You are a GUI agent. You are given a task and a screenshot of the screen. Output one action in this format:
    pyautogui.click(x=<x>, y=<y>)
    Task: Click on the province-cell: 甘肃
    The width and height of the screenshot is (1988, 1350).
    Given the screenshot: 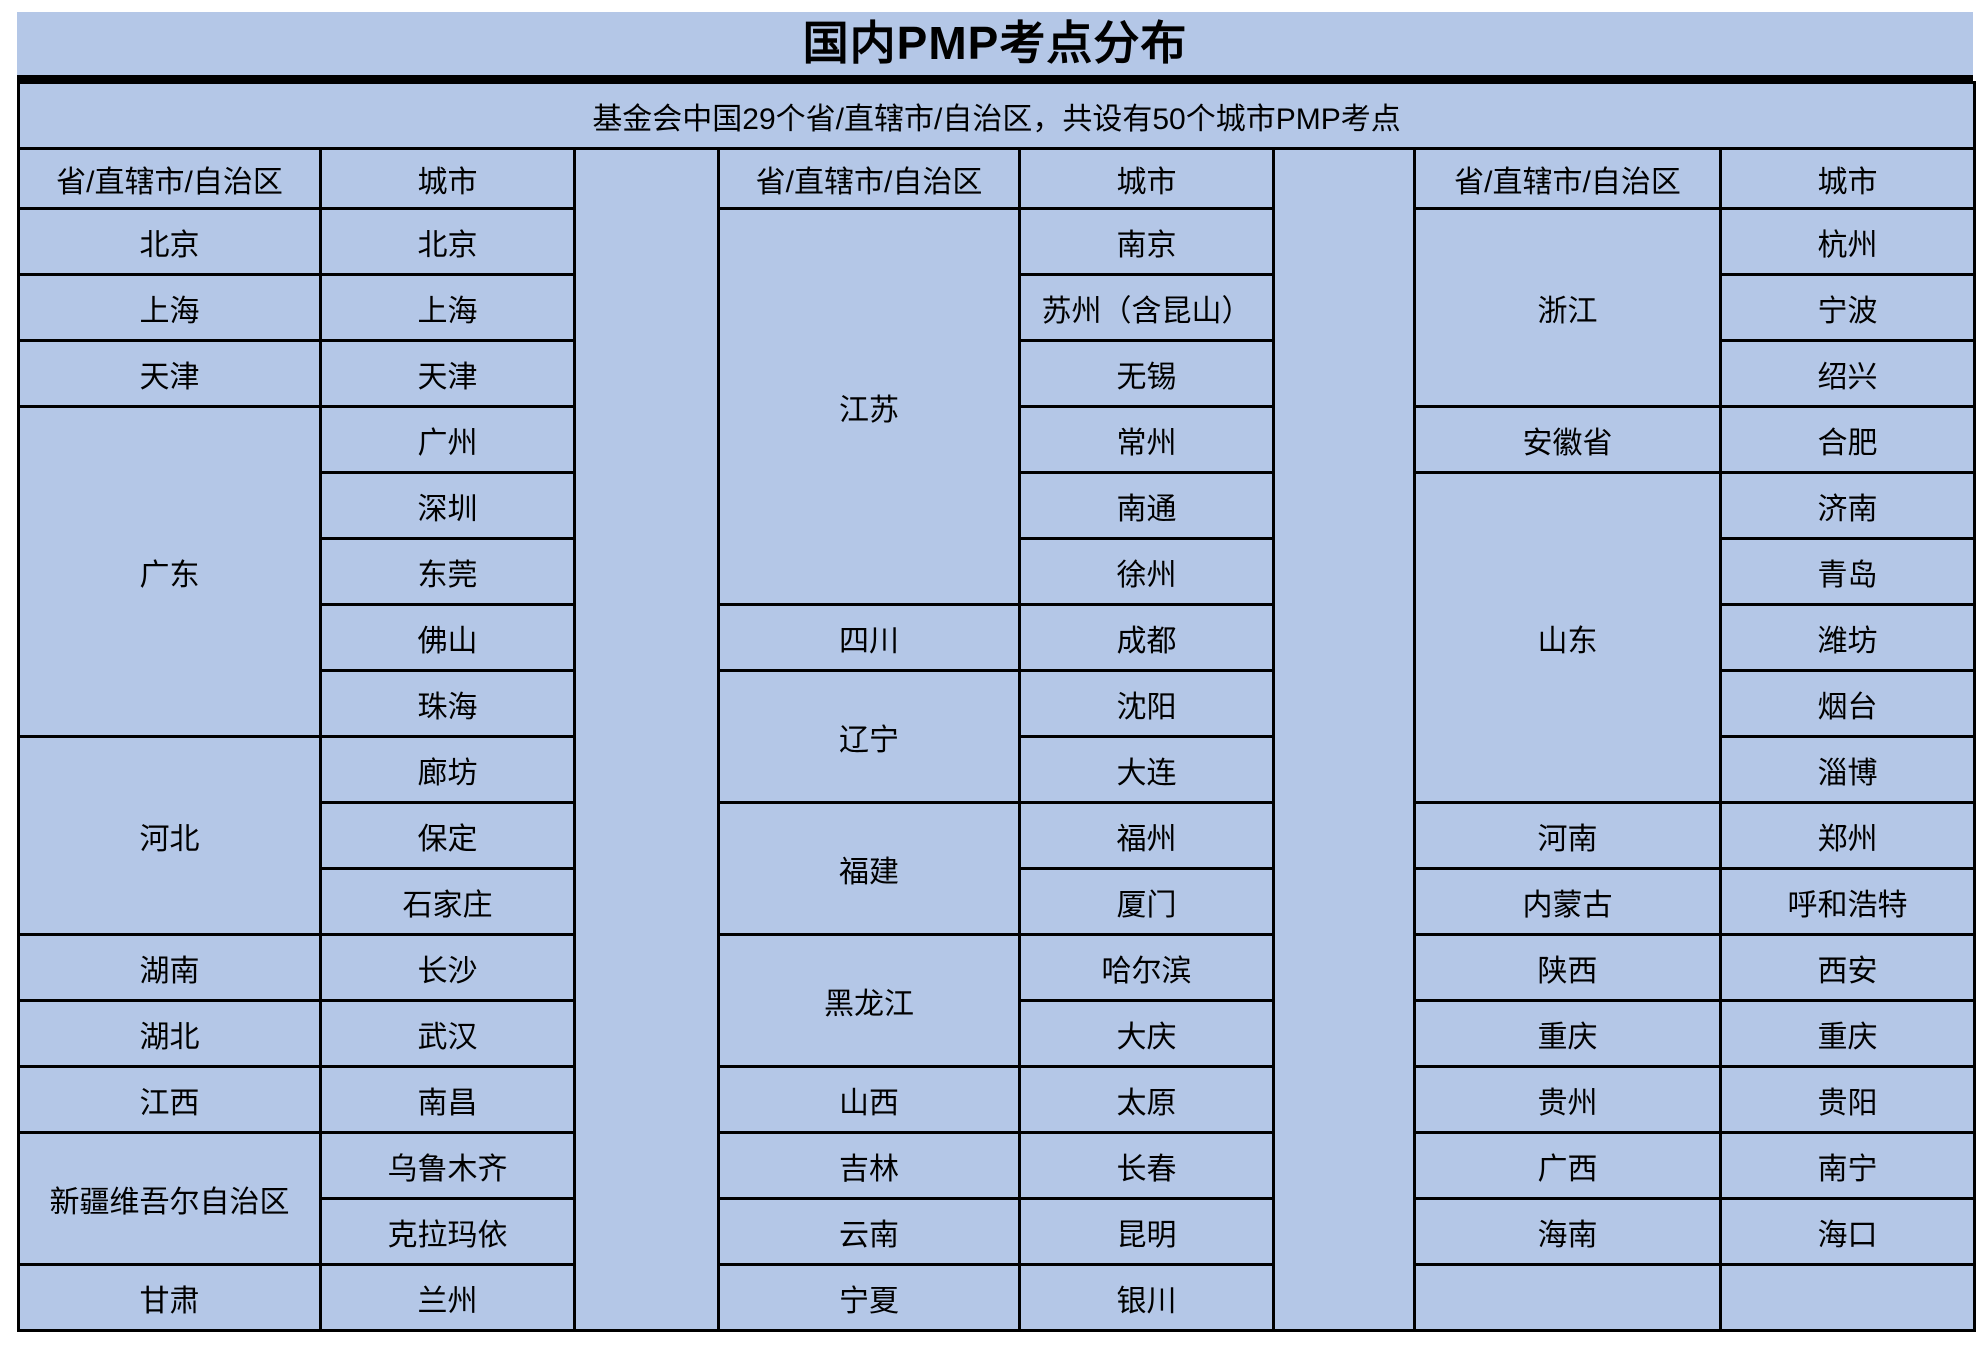 What is the action you would take?
    pyautogui.click(x=169, y=1297)
    